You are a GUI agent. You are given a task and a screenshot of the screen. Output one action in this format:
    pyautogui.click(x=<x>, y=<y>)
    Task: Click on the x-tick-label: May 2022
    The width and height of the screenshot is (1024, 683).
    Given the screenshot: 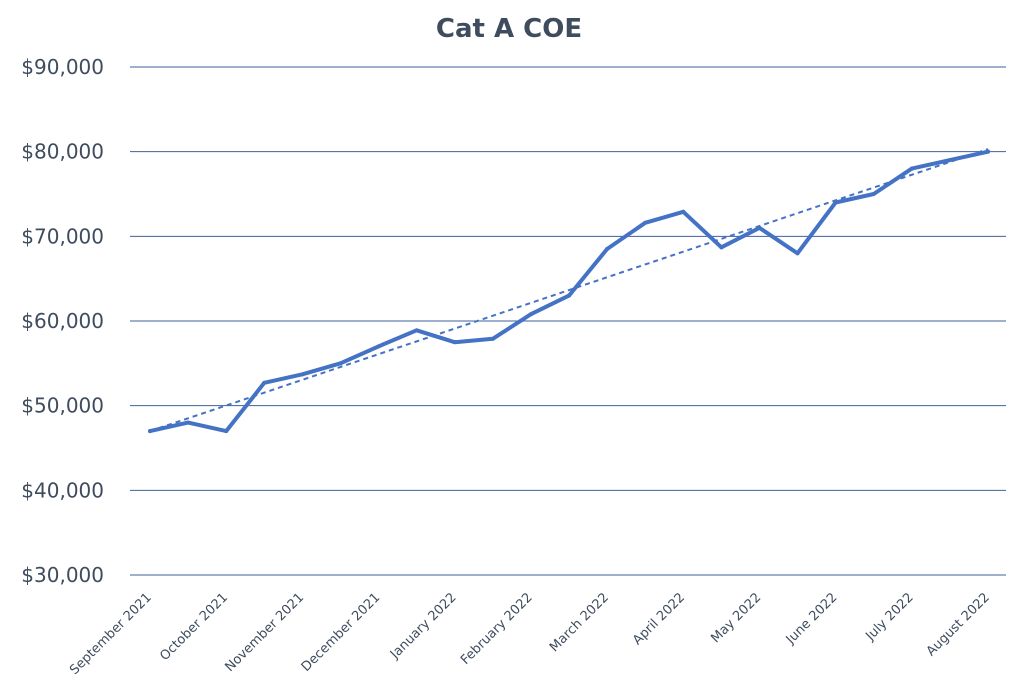 What is the action you would take?
    pyautogui.click(x=736, y=618)
    